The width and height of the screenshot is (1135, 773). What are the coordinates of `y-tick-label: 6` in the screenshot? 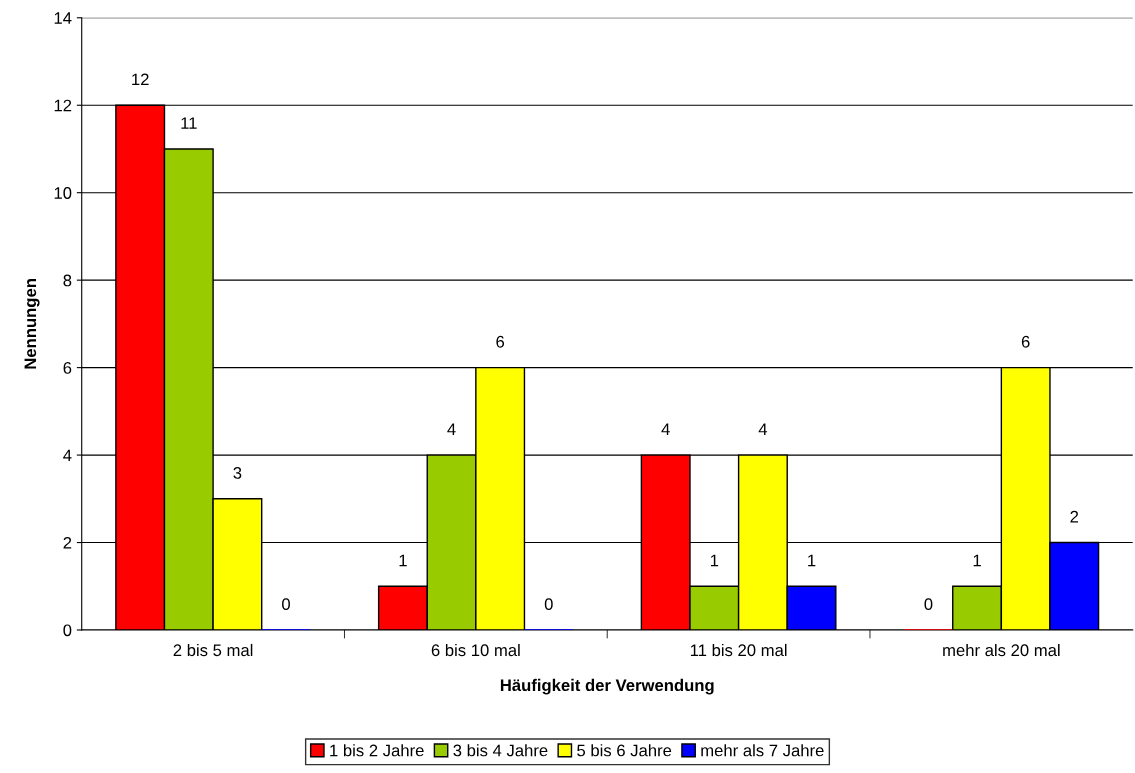 It's located at (67, 368).